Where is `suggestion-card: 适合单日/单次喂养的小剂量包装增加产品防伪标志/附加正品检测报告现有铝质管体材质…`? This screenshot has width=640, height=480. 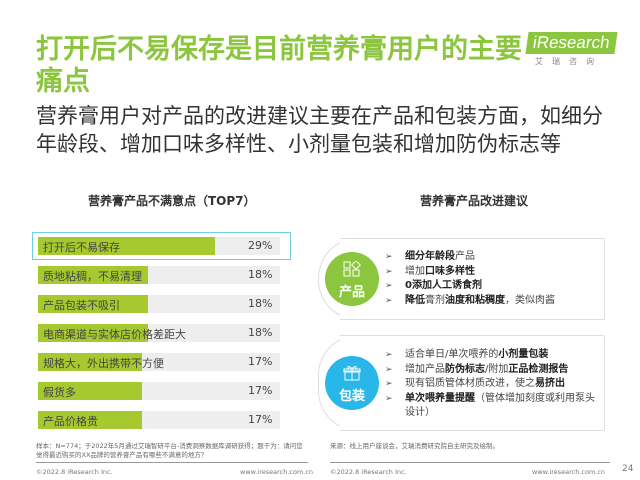 suggestion-card: 适合单日/单次喂养的小剂量包装增加产品防伪标志/附加正品检测报告现有铝质管体材质… is located at coordinates (472, 383).